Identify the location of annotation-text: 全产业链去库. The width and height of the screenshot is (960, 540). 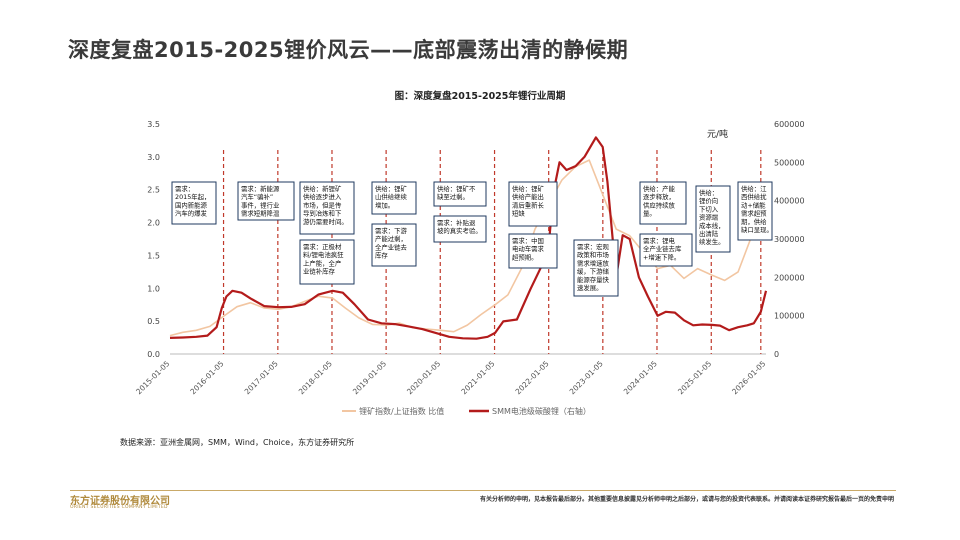
(662, 248).